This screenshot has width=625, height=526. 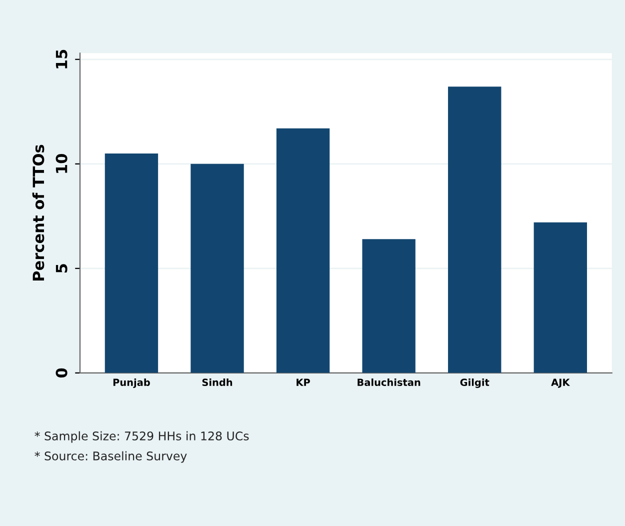 I want to click on x-tick-label: Sindh, so click(x=217, y=382).